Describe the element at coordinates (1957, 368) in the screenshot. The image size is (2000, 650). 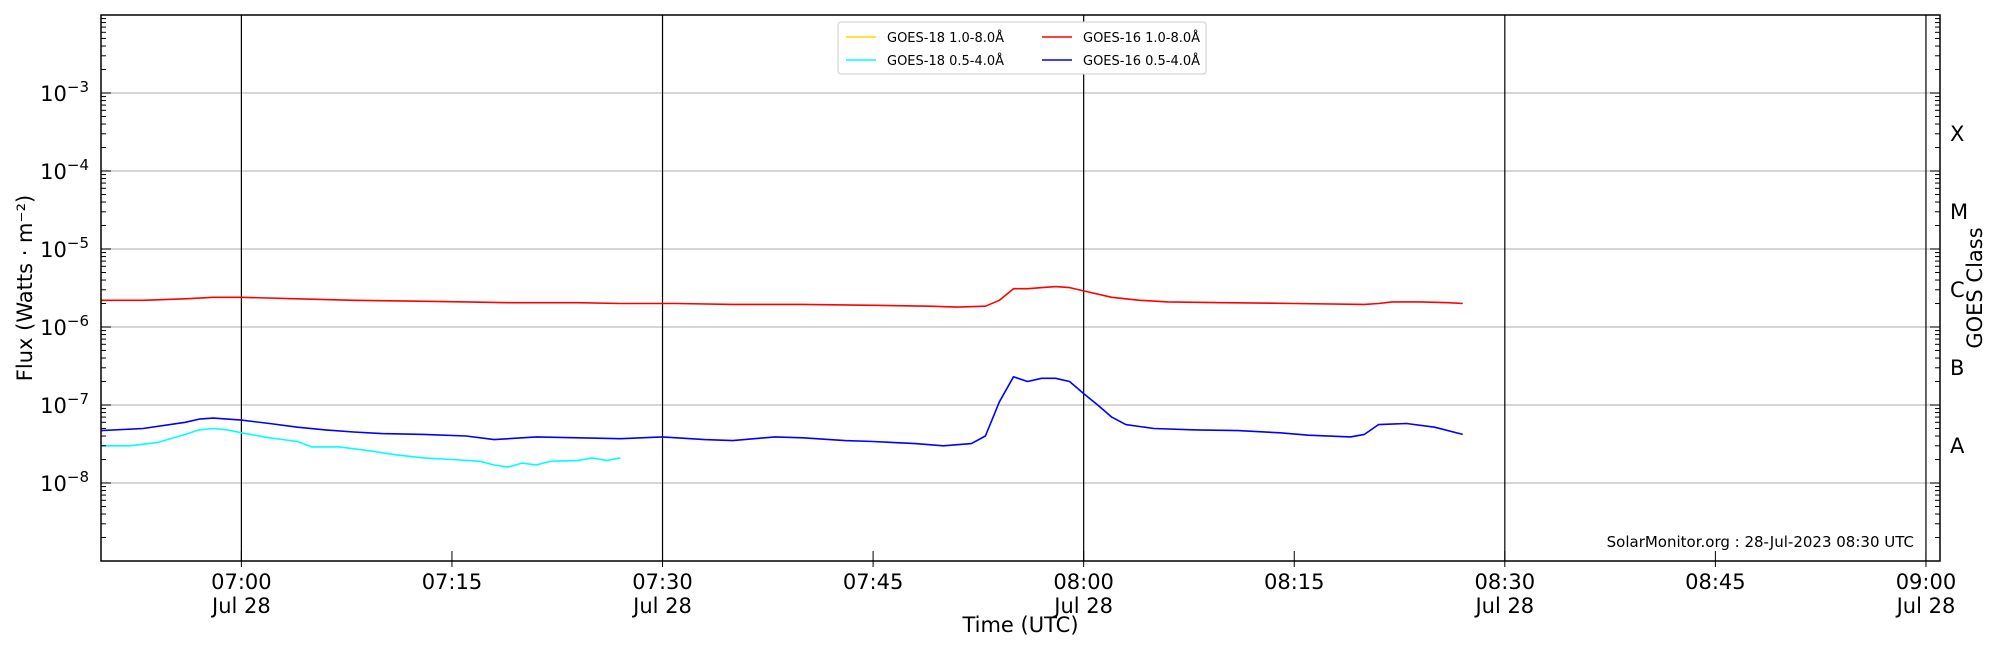
I see `goes-class-label: B` at that location.